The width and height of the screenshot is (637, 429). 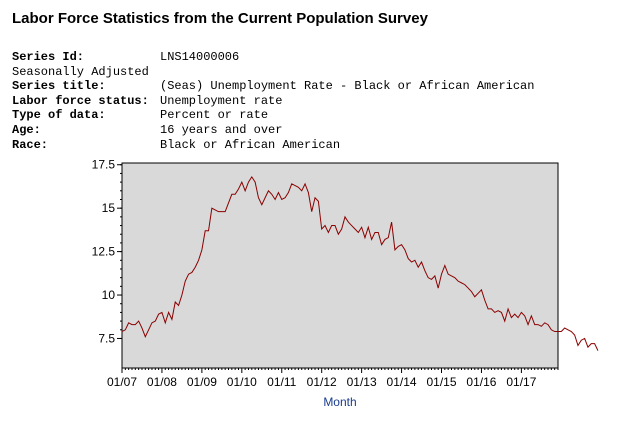 What do you see at coordinates (59, 86) in the screenshot?
I see `series-title-label: Series title:` at bounding box center [59, 86].